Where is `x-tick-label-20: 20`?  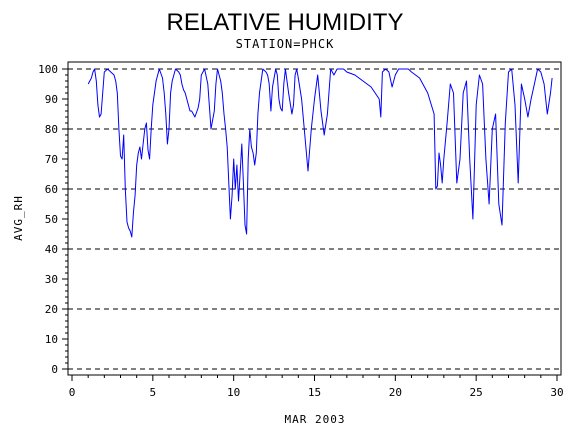 x-tick-label-20: 20 is located at coordinates (395, 392).